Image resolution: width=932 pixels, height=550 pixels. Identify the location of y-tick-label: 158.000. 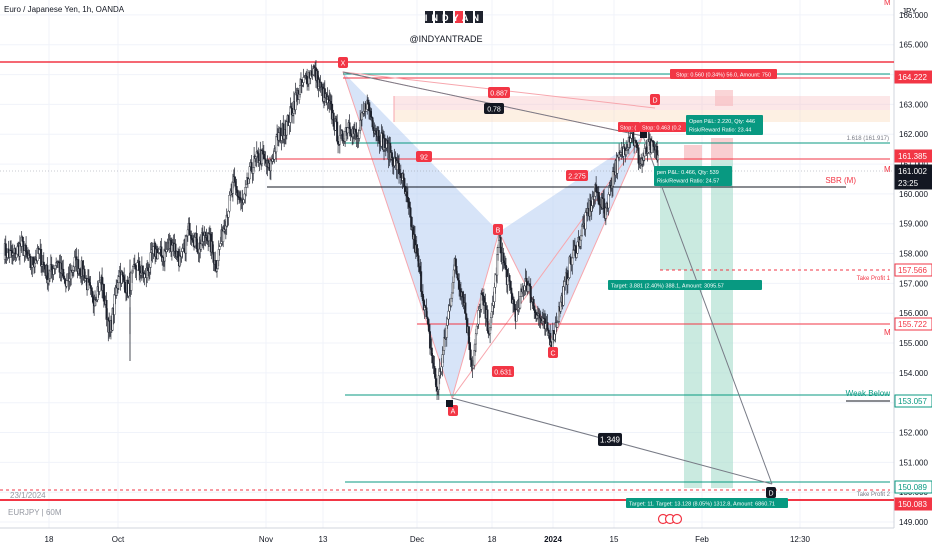
(913, 254).